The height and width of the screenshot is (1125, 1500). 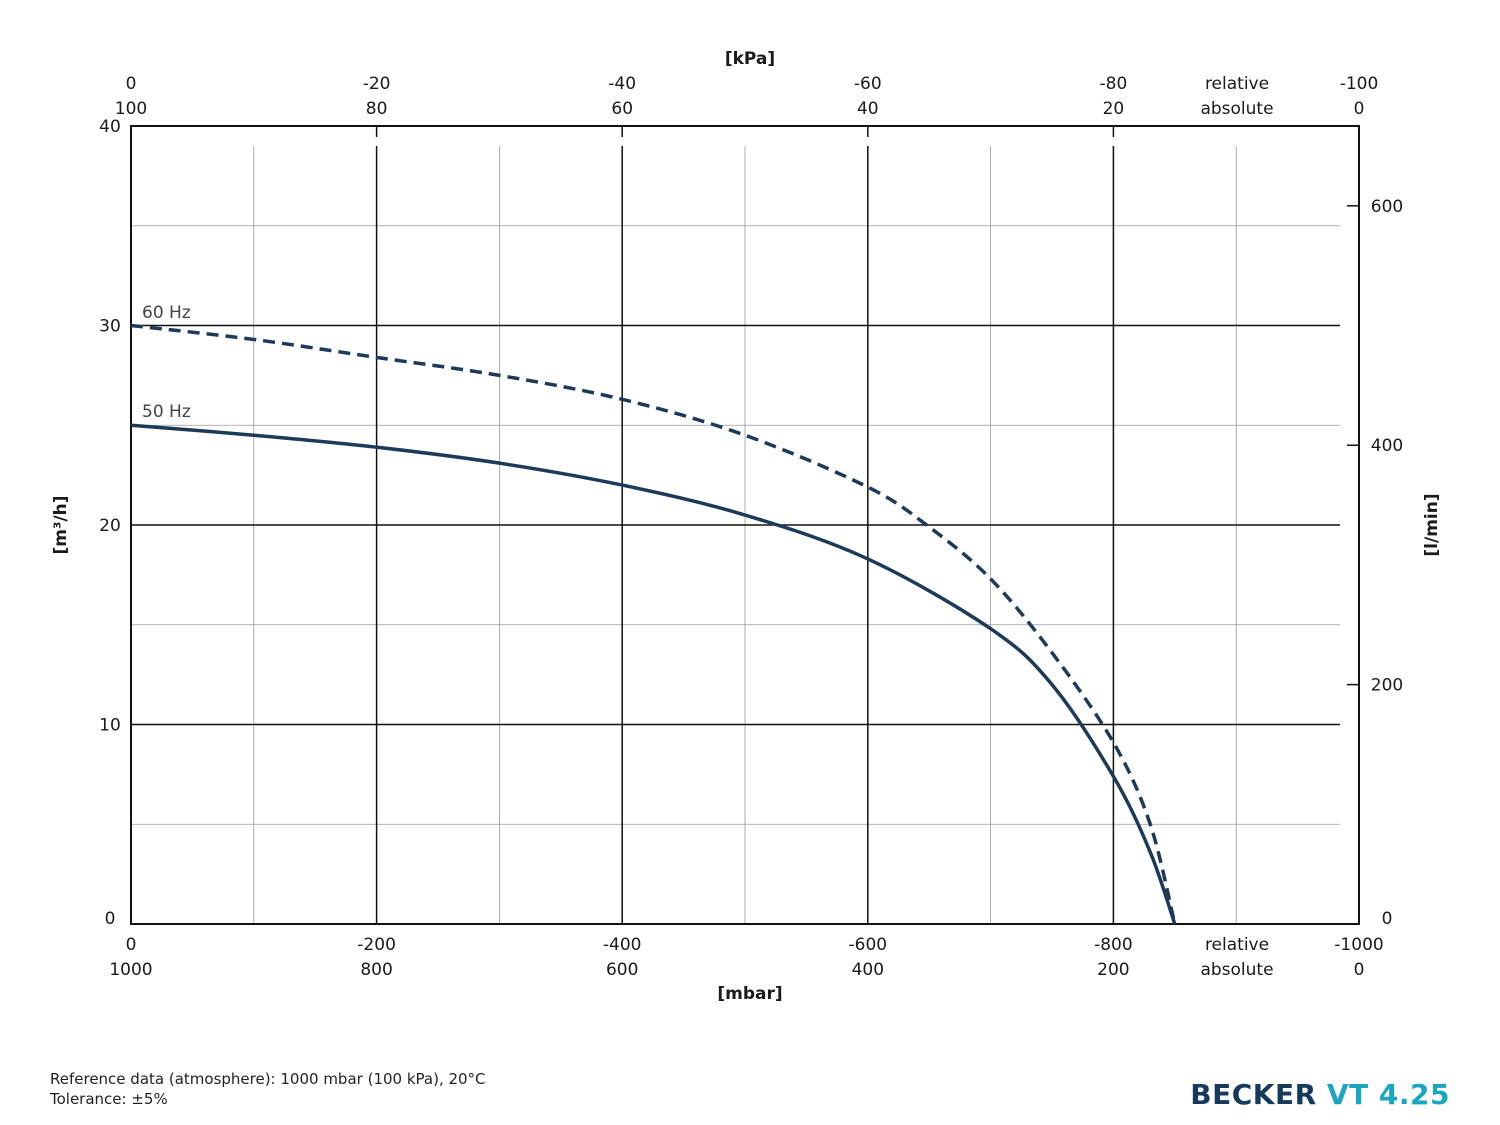 What do you see at coordinates (1387, 207) in the screenshot?
I see `y2-tick-label: 600` at bounding box center [1387, 207].